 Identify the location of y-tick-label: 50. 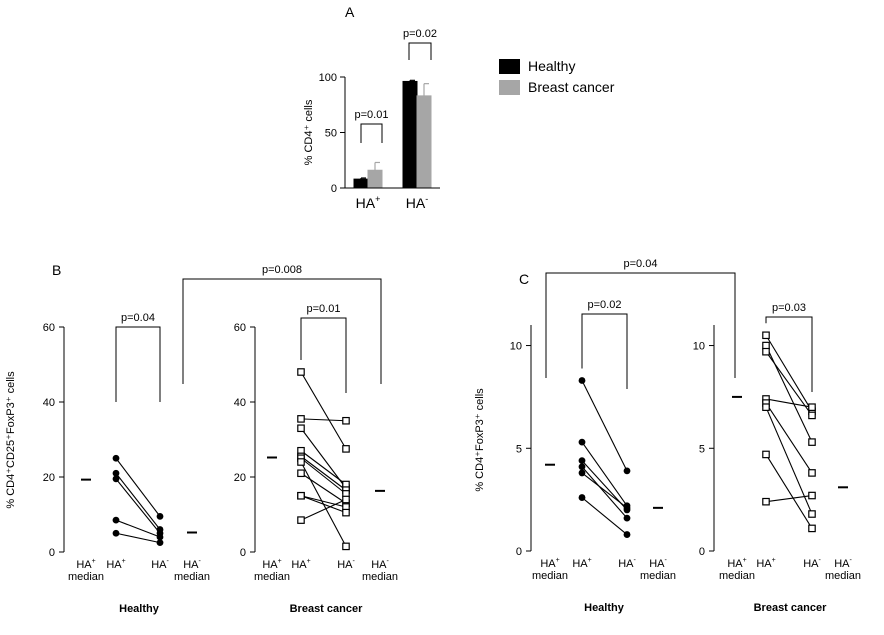
(331, 134).